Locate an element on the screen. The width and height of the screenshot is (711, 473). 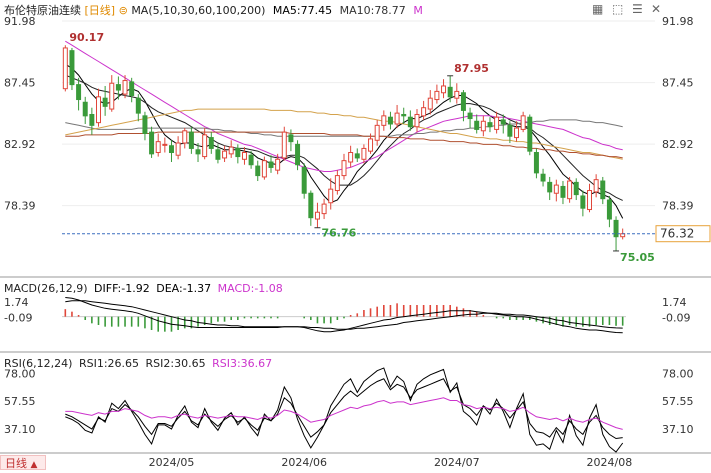
x-tick-label: 2024/05 is located at coordinates (172, 462).